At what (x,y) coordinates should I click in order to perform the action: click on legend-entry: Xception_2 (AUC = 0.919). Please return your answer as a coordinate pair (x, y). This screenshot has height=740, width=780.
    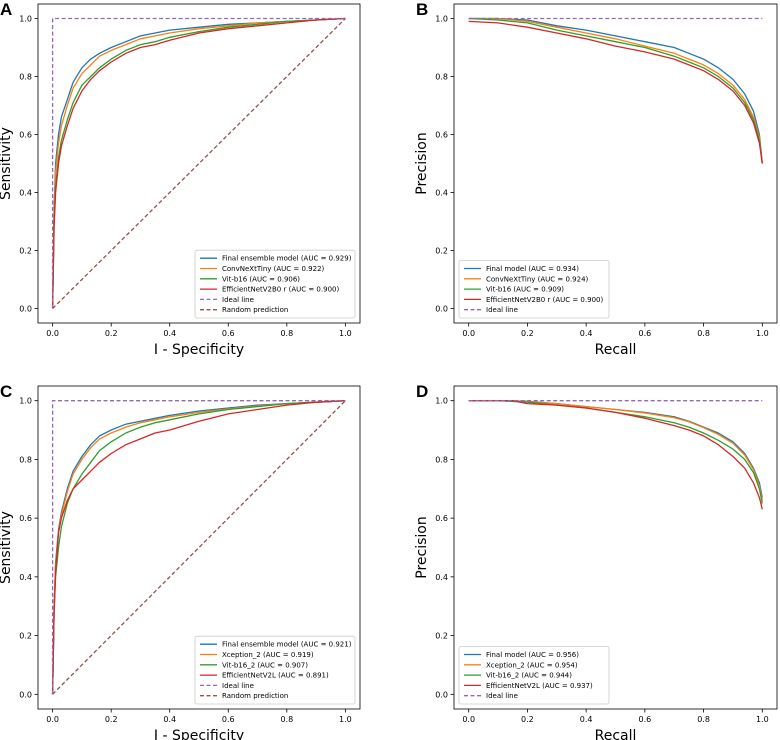
    Looking at the image, I should click on (268, 655).